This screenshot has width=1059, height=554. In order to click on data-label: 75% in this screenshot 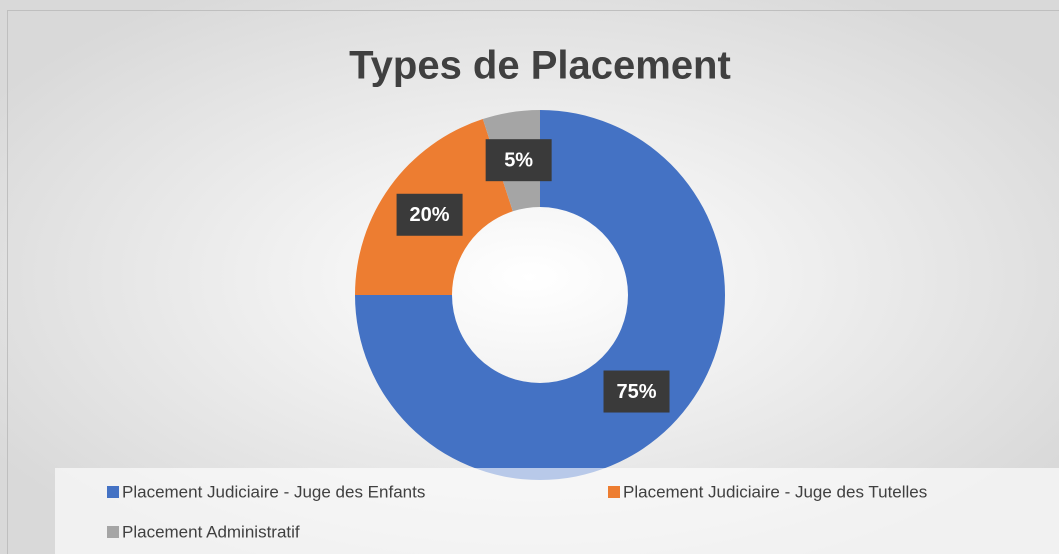, I will do `click(637, 392)`.